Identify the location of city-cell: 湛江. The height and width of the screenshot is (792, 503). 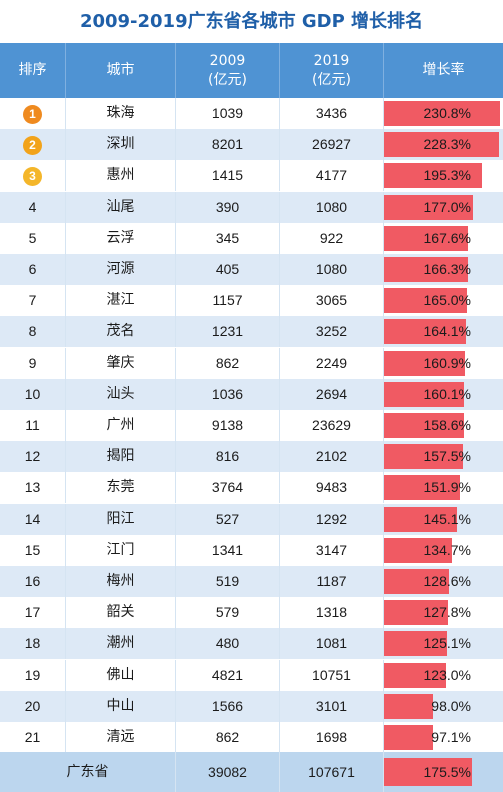
(121, 301).